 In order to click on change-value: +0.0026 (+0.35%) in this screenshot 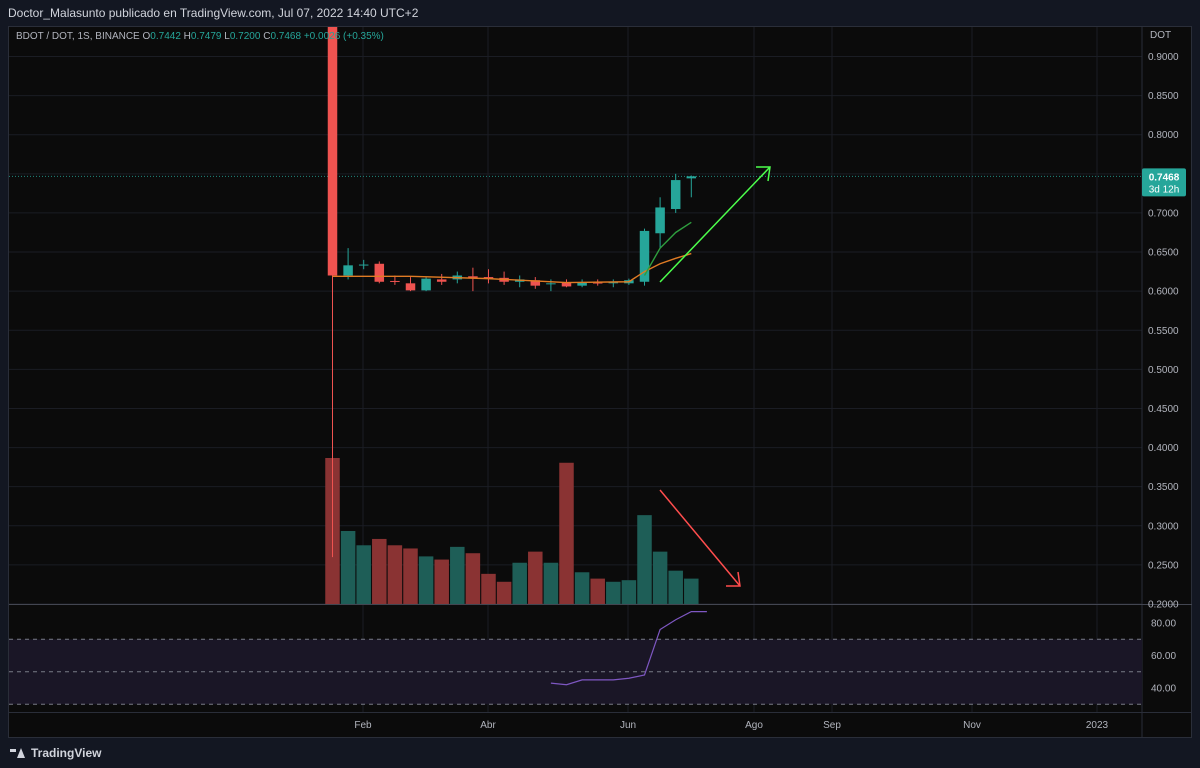, I will do `click(343, 36)`.